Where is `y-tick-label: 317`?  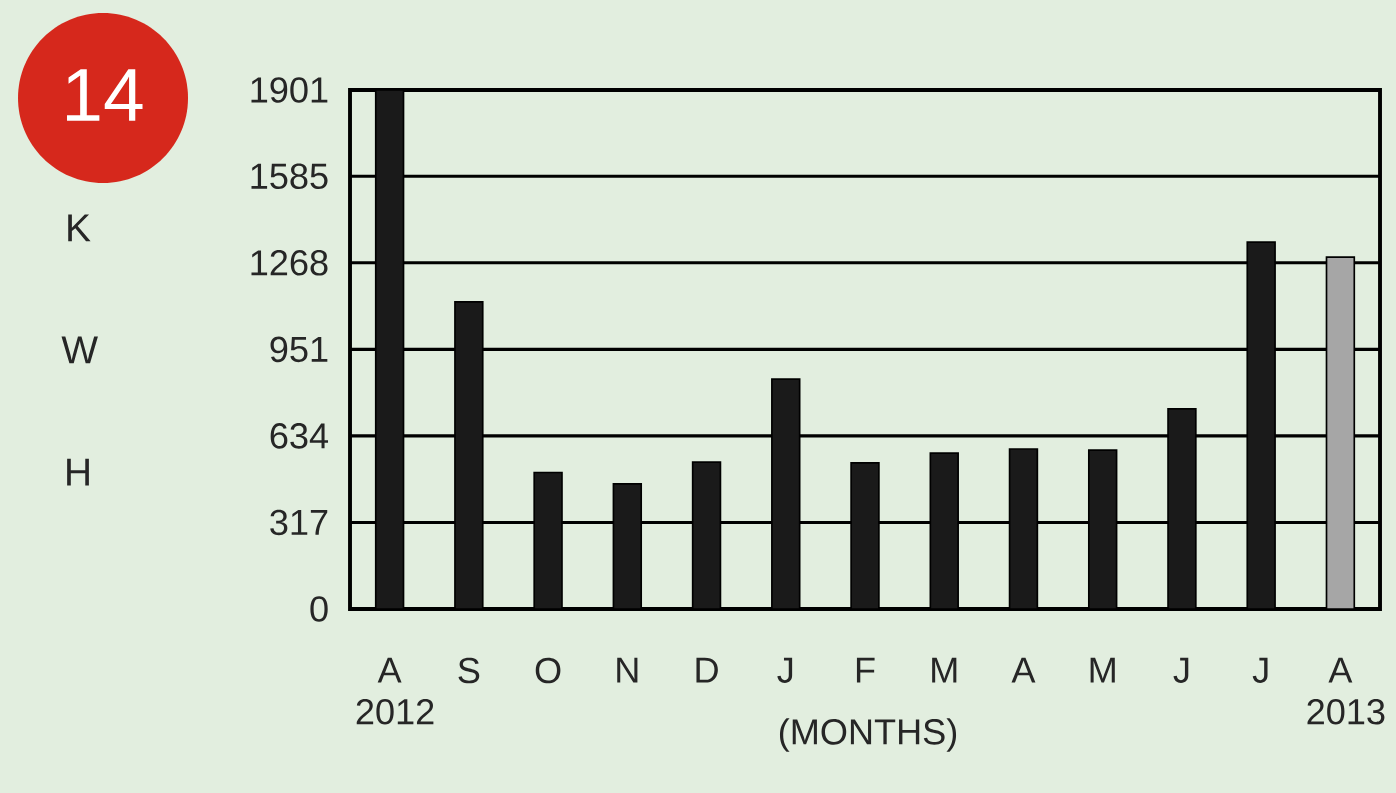
y-tick-label: 317 is located at coordinates (299, 522).